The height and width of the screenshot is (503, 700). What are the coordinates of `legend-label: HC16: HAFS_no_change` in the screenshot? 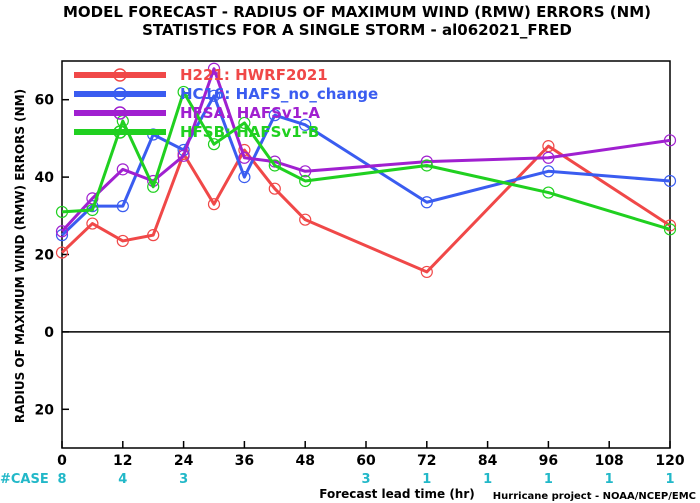 It's located at (279, 94).